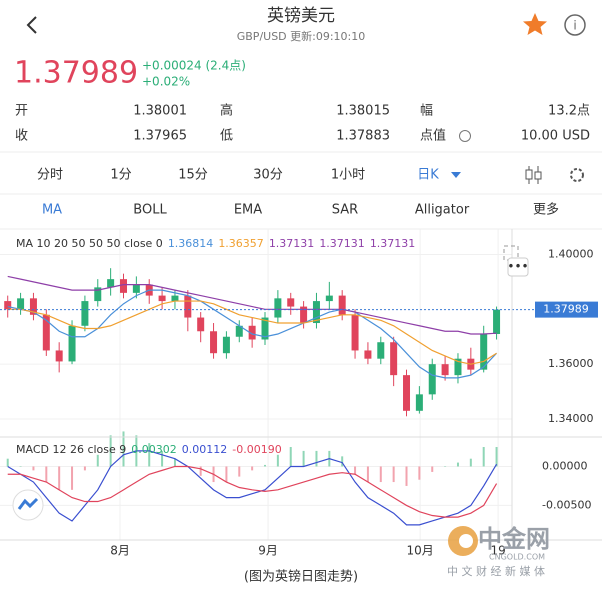 The width and height of the screenshot is (602, 589). I want to click on legend-value: 0.00302, so click(154, 449).